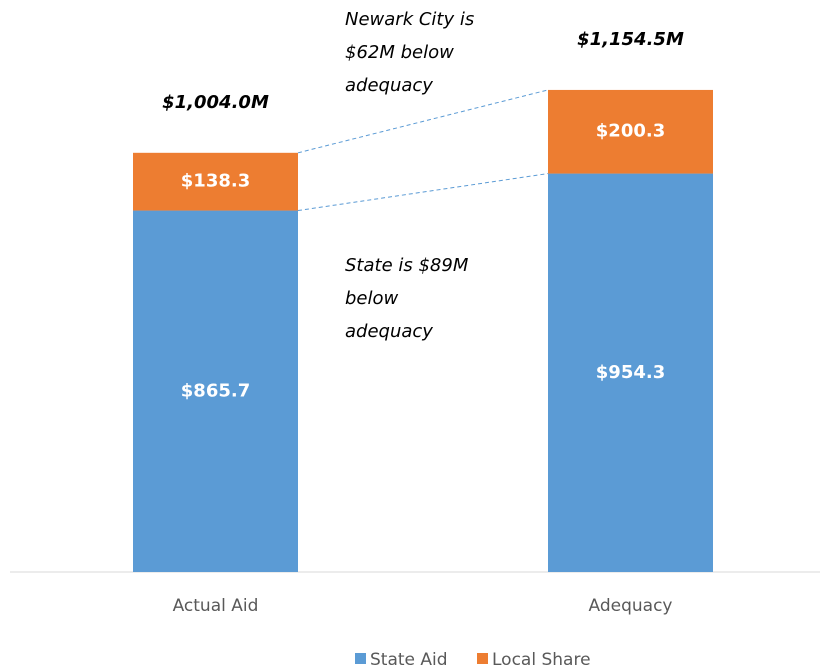 The height and width of the screenshot is (670, 830). I want to click on value-label: $954.3, so click(630, 372).